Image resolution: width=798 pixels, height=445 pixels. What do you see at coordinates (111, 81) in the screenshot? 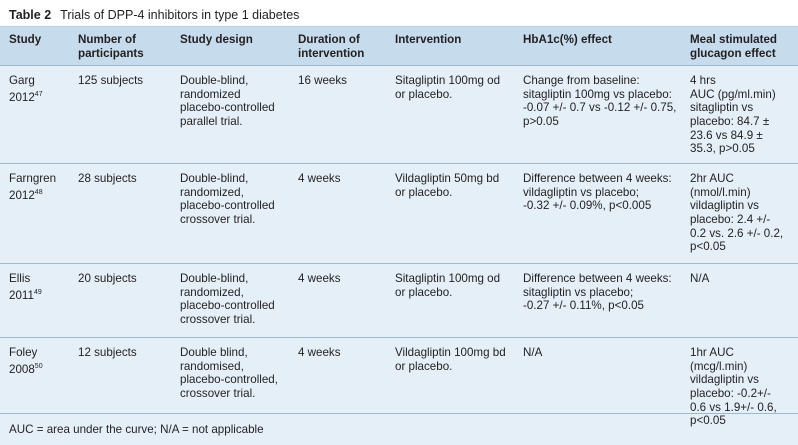
I see `cell-line: 125 subjects` at bounding box center [111, 81].